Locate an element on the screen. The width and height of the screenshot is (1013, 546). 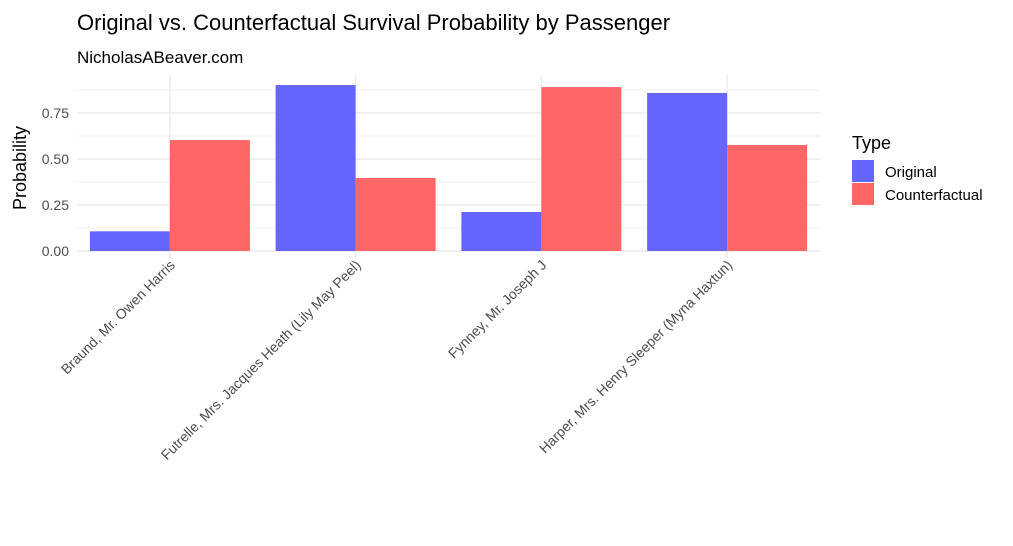
legend-title: Type is located at coordinates (871, 143).